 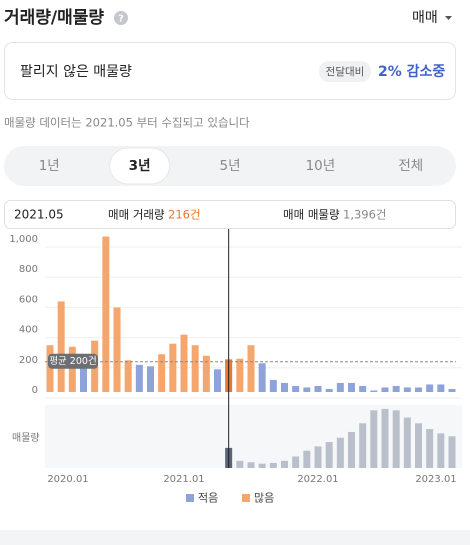 I want to click on legend-label: 적음, so click(x=208, y=498).